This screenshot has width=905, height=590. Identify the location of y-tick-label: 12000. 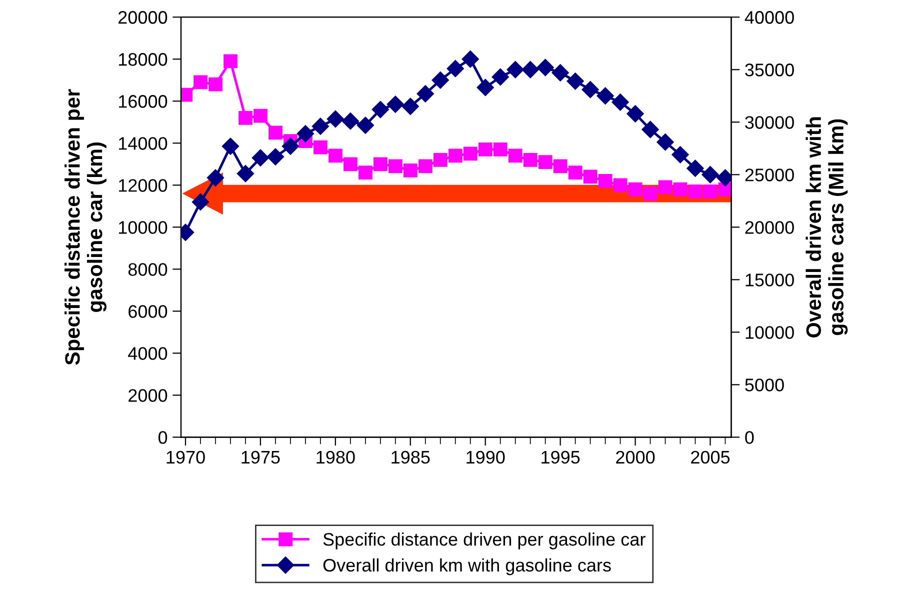
(143, 185).